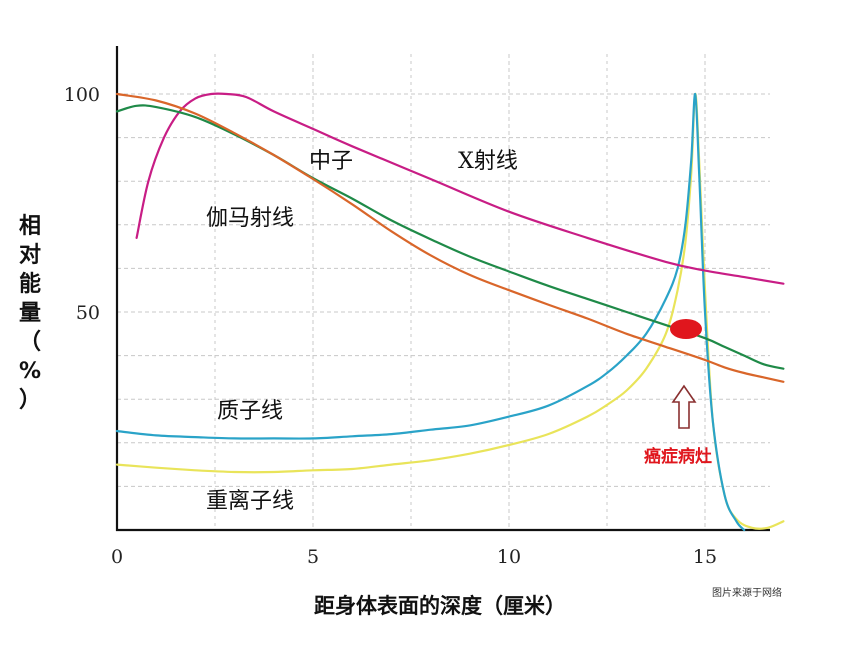 The width and height of the screenshot is (860, 645). I want to click on y-axis-label-char: 相, so click(29, 226).